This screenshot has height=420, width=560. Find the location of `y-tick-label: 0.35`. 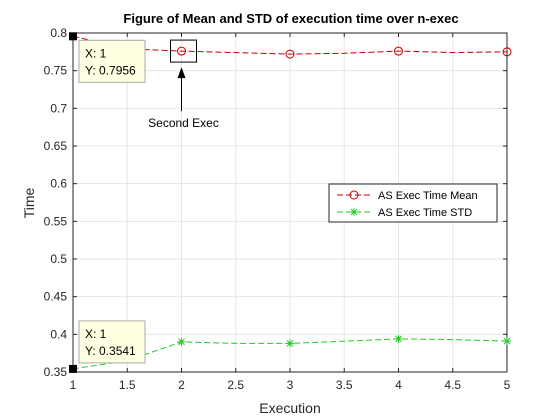

y-tick-label: 0.35 is located at coordinates (56, 372).